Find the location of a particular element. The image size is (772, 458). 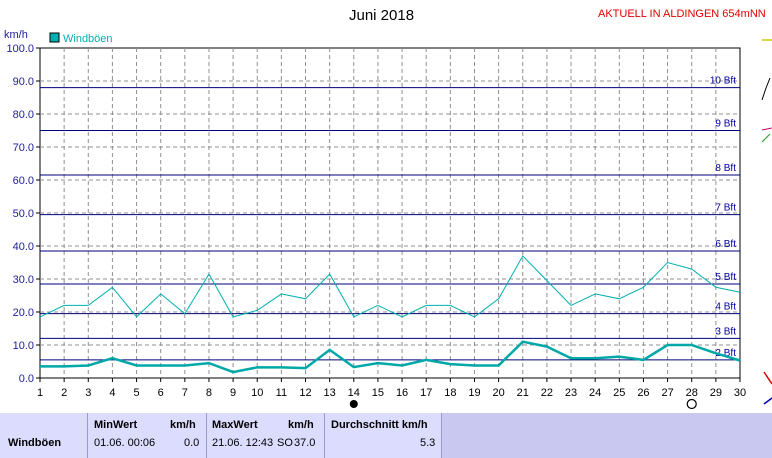

x-tick-label: 30 is located at coordinates (740, 393).